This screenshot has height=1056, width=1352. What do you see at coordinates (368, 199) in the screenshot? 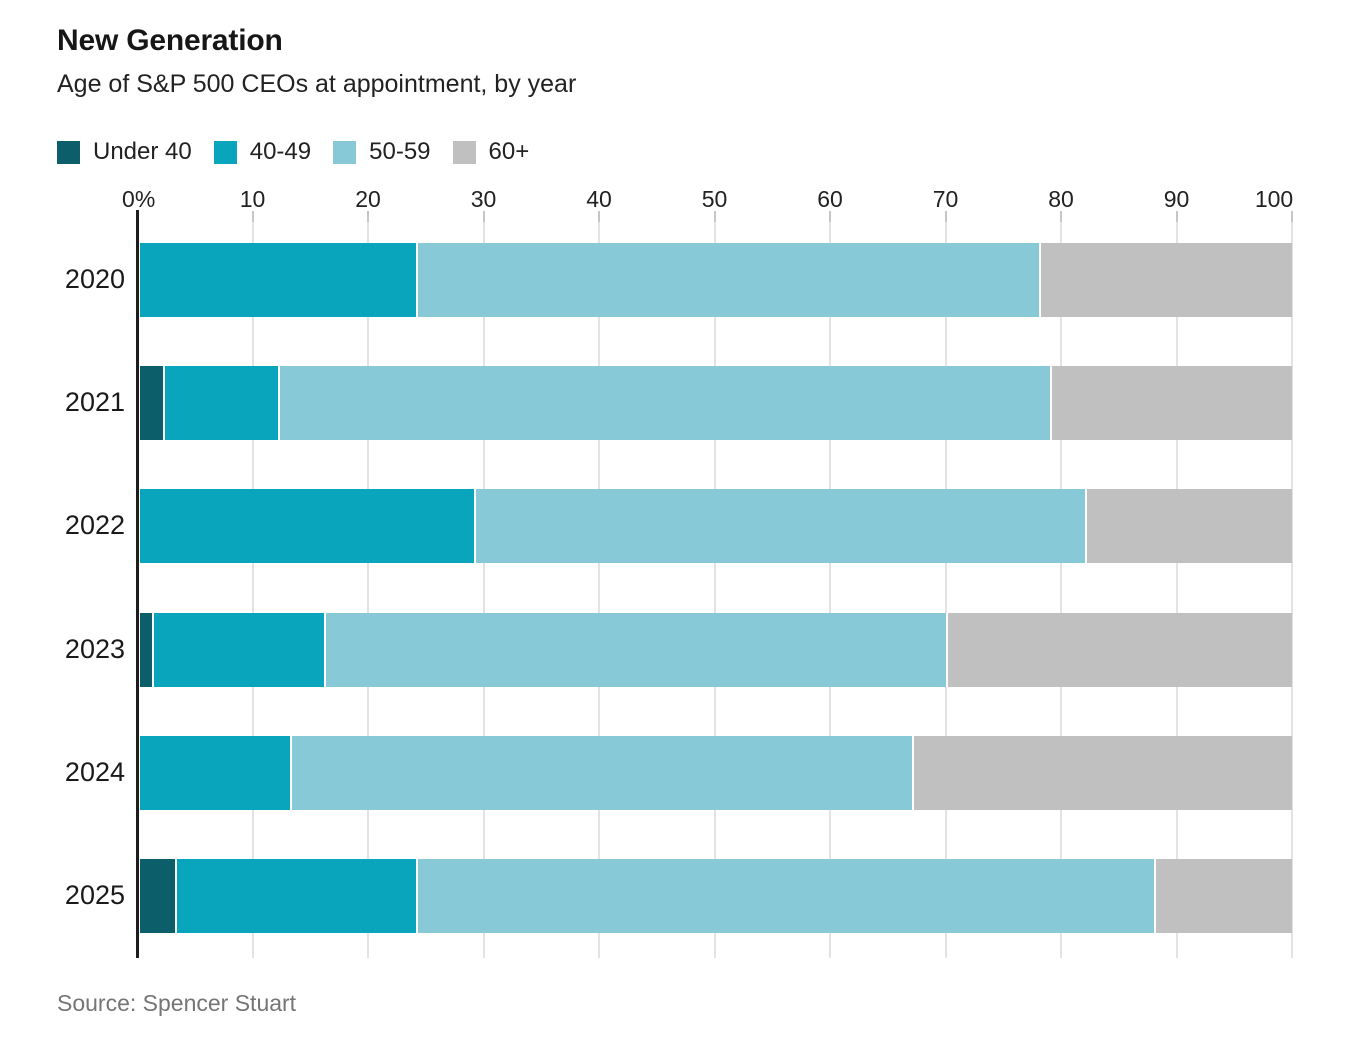
I see `x-tick-label: 20` at bounding box center [368, 199].